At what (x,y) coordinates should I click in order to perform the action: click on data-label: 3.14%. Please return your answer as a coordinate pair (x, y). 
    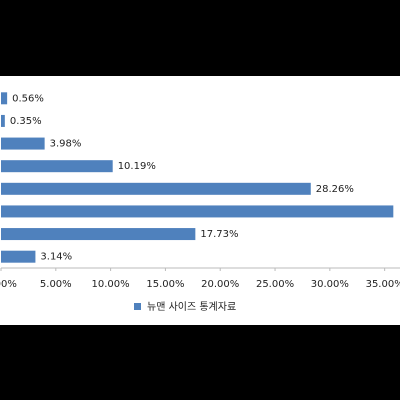
    Looking at the image, I should click on (56, 257).